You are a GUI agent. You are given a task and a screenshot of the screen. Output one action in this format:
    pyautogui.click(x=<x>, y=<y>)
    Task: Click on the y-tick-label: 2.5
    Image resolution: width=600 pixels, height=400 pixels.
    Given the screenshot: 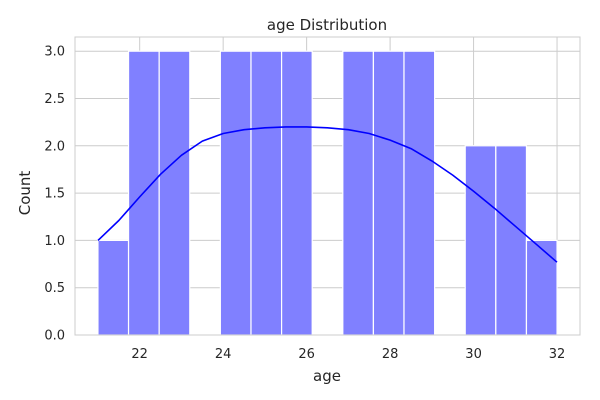 What is the action you would take?
    pyautogui.click(x=54, y=99)
    